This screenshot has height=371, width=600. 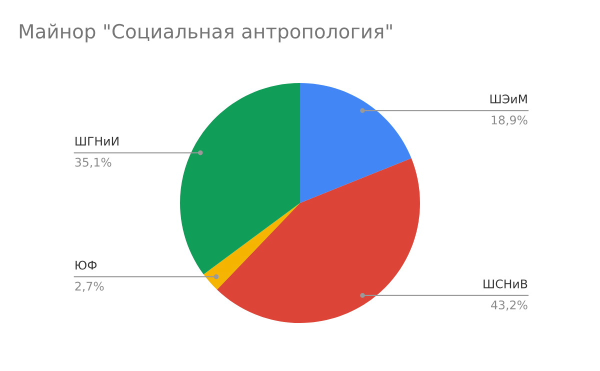 What do you see at coordinates (509, 305) in the screenshot?
I see `data-label: 43,2%` at bounding box center [509, 305].